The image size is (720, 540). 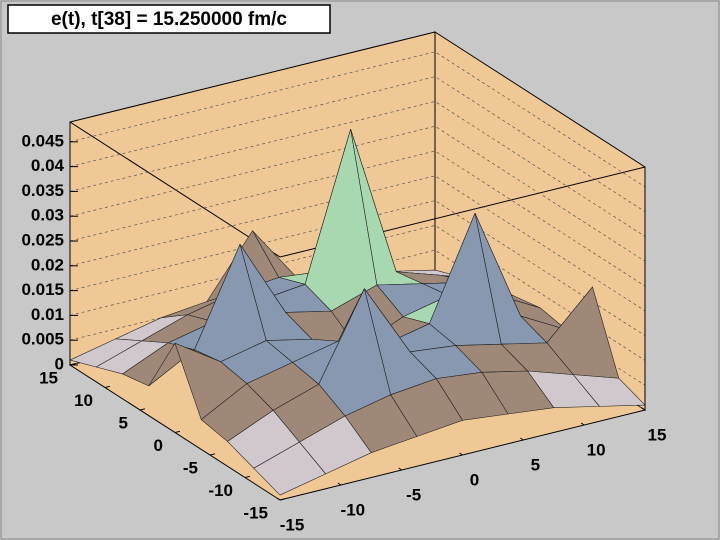 I want to click on z-tick-label: 0.01, so click(x=47, y=314).